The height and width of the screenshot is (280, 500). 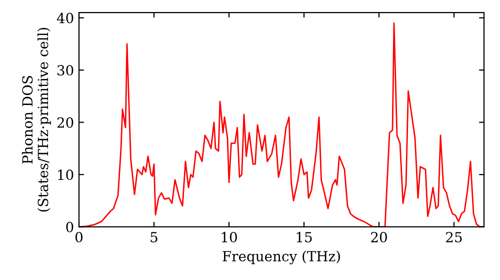 I want to click on x-tick-label: 25, so click(x=454, y=237).